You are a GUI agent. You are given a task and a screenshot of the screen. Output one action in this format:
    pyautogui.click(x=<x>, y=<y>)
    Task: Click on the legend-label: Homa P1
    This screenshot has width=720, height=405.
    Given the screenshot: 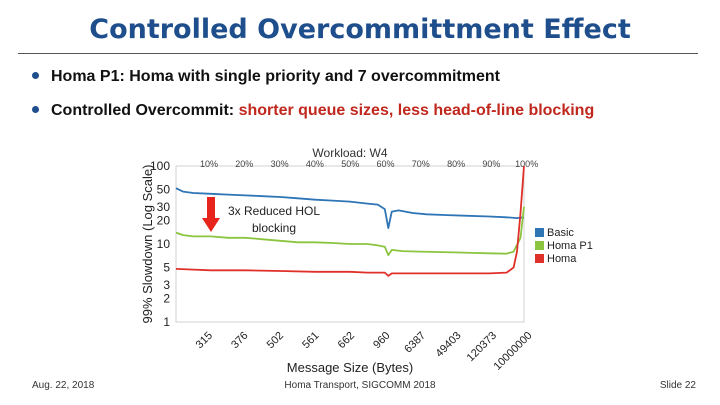 What is the action you would take?
    pyautogui.click(x=570, y=246)
    